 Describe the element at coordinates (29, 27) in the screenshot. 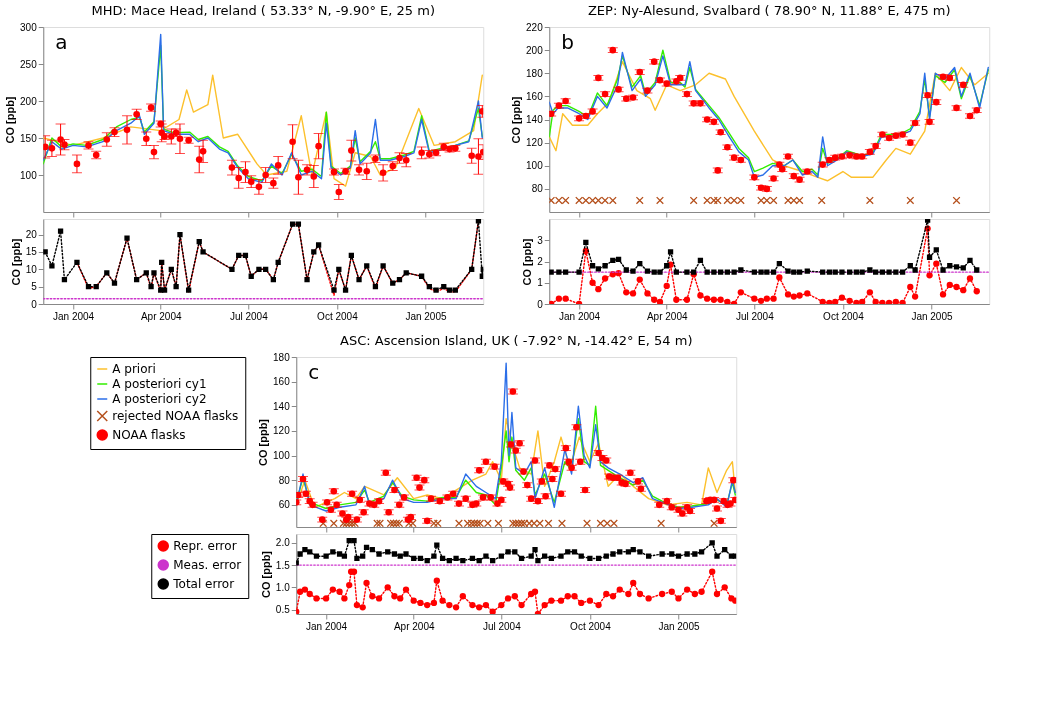

I see `y-tick-label: 300` at that location.